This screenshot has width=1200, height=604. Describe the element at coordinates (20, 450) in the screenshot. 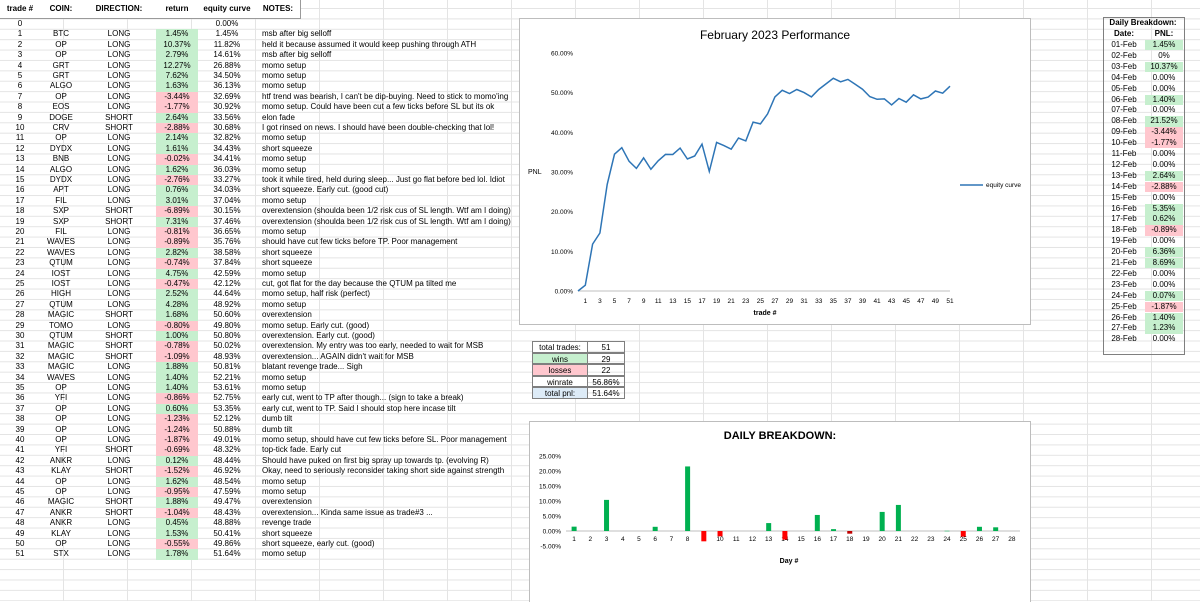

I see `trade-number: 41` at that location.